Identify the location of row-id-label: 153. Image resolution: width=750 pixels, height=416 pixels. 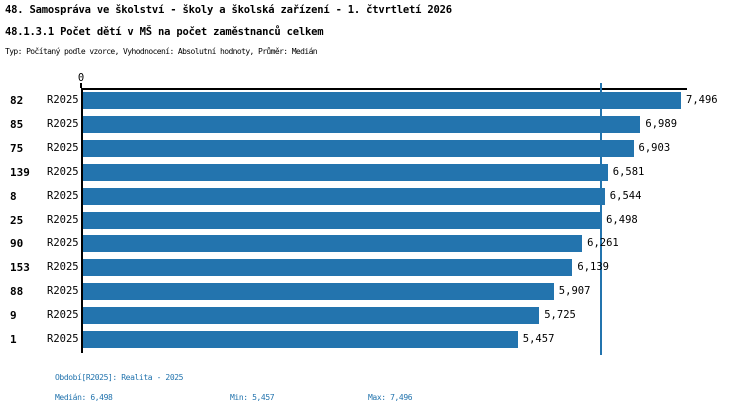
(20, 267).